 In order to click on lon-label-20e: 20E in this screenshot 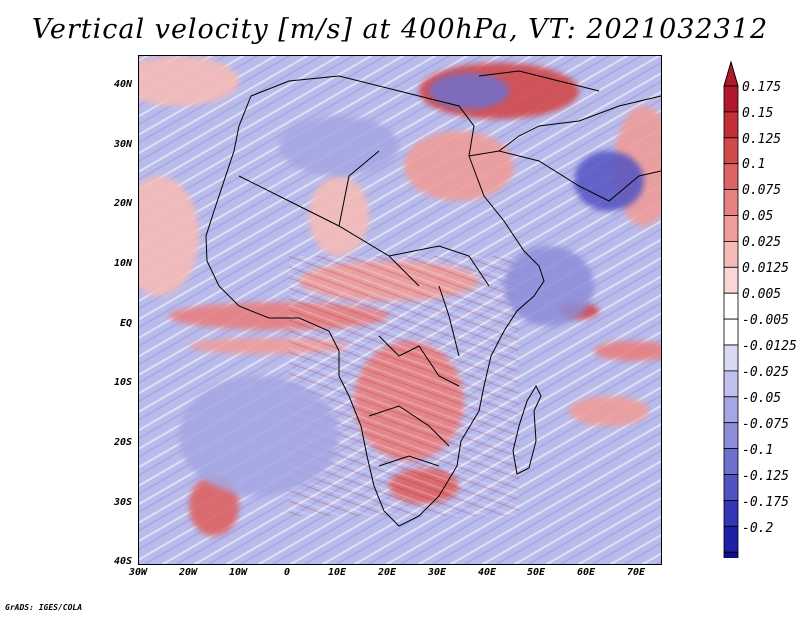, I will do `click(387, 572)`.